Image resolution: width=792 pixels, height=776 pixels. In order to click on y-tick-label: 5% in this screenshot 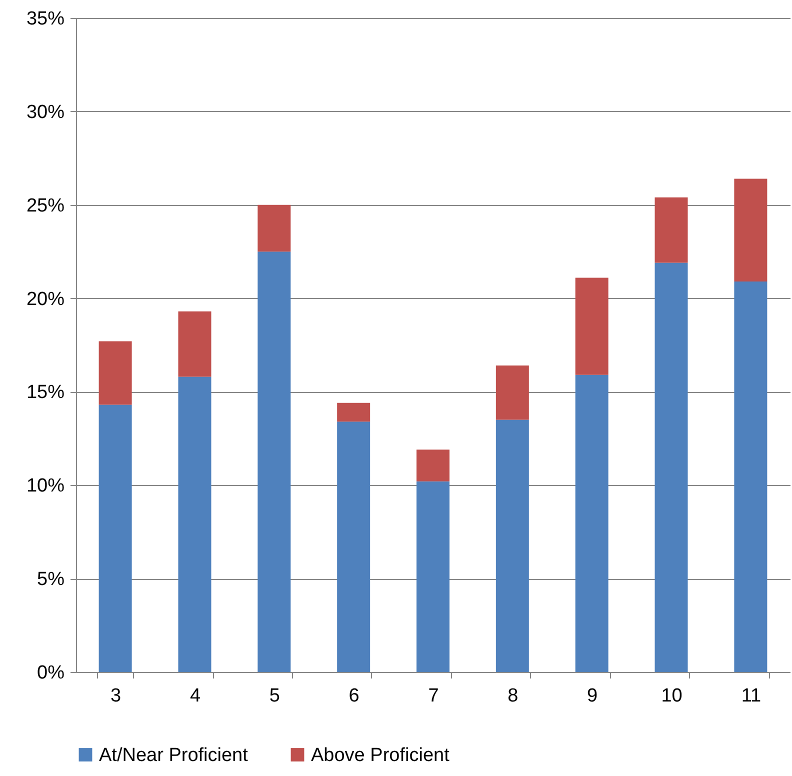, I will do `click(51, 579)`.